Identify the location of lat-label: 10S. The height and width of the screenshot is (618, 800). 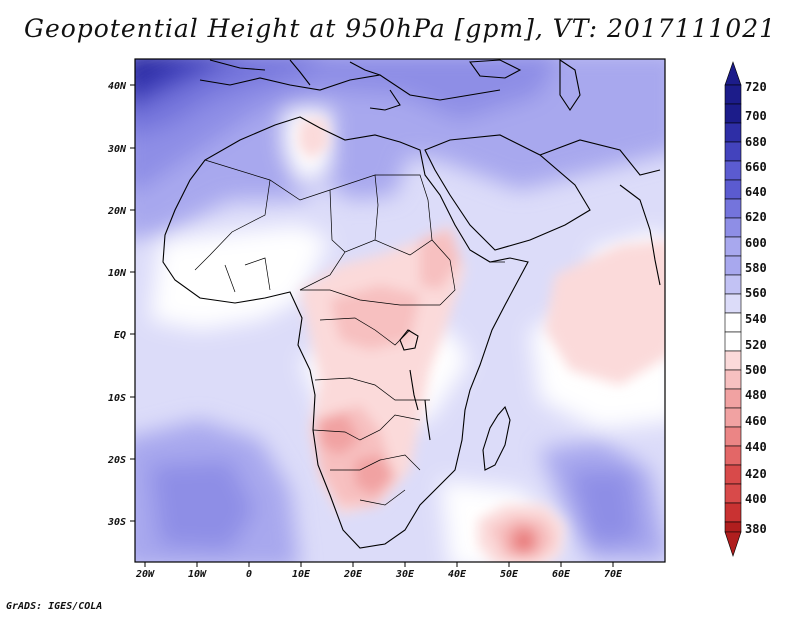
(117, 398).